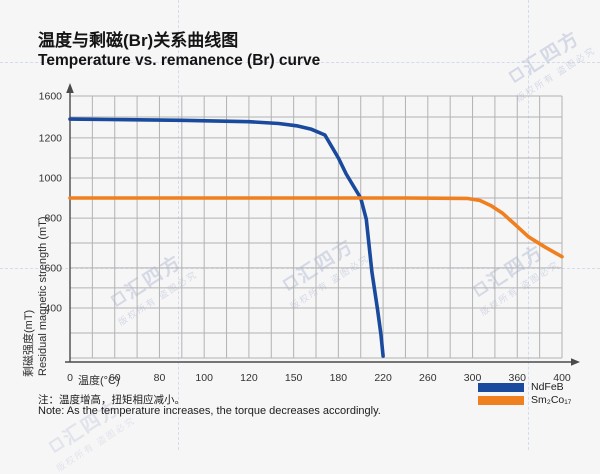 Image resolution: width=600 pixels, height=474 pixels. Describe the element at coordinates (111, 400) in the screenshot. I see `note-zh: 注：温度增高，扭矩相应减小。` at that location.